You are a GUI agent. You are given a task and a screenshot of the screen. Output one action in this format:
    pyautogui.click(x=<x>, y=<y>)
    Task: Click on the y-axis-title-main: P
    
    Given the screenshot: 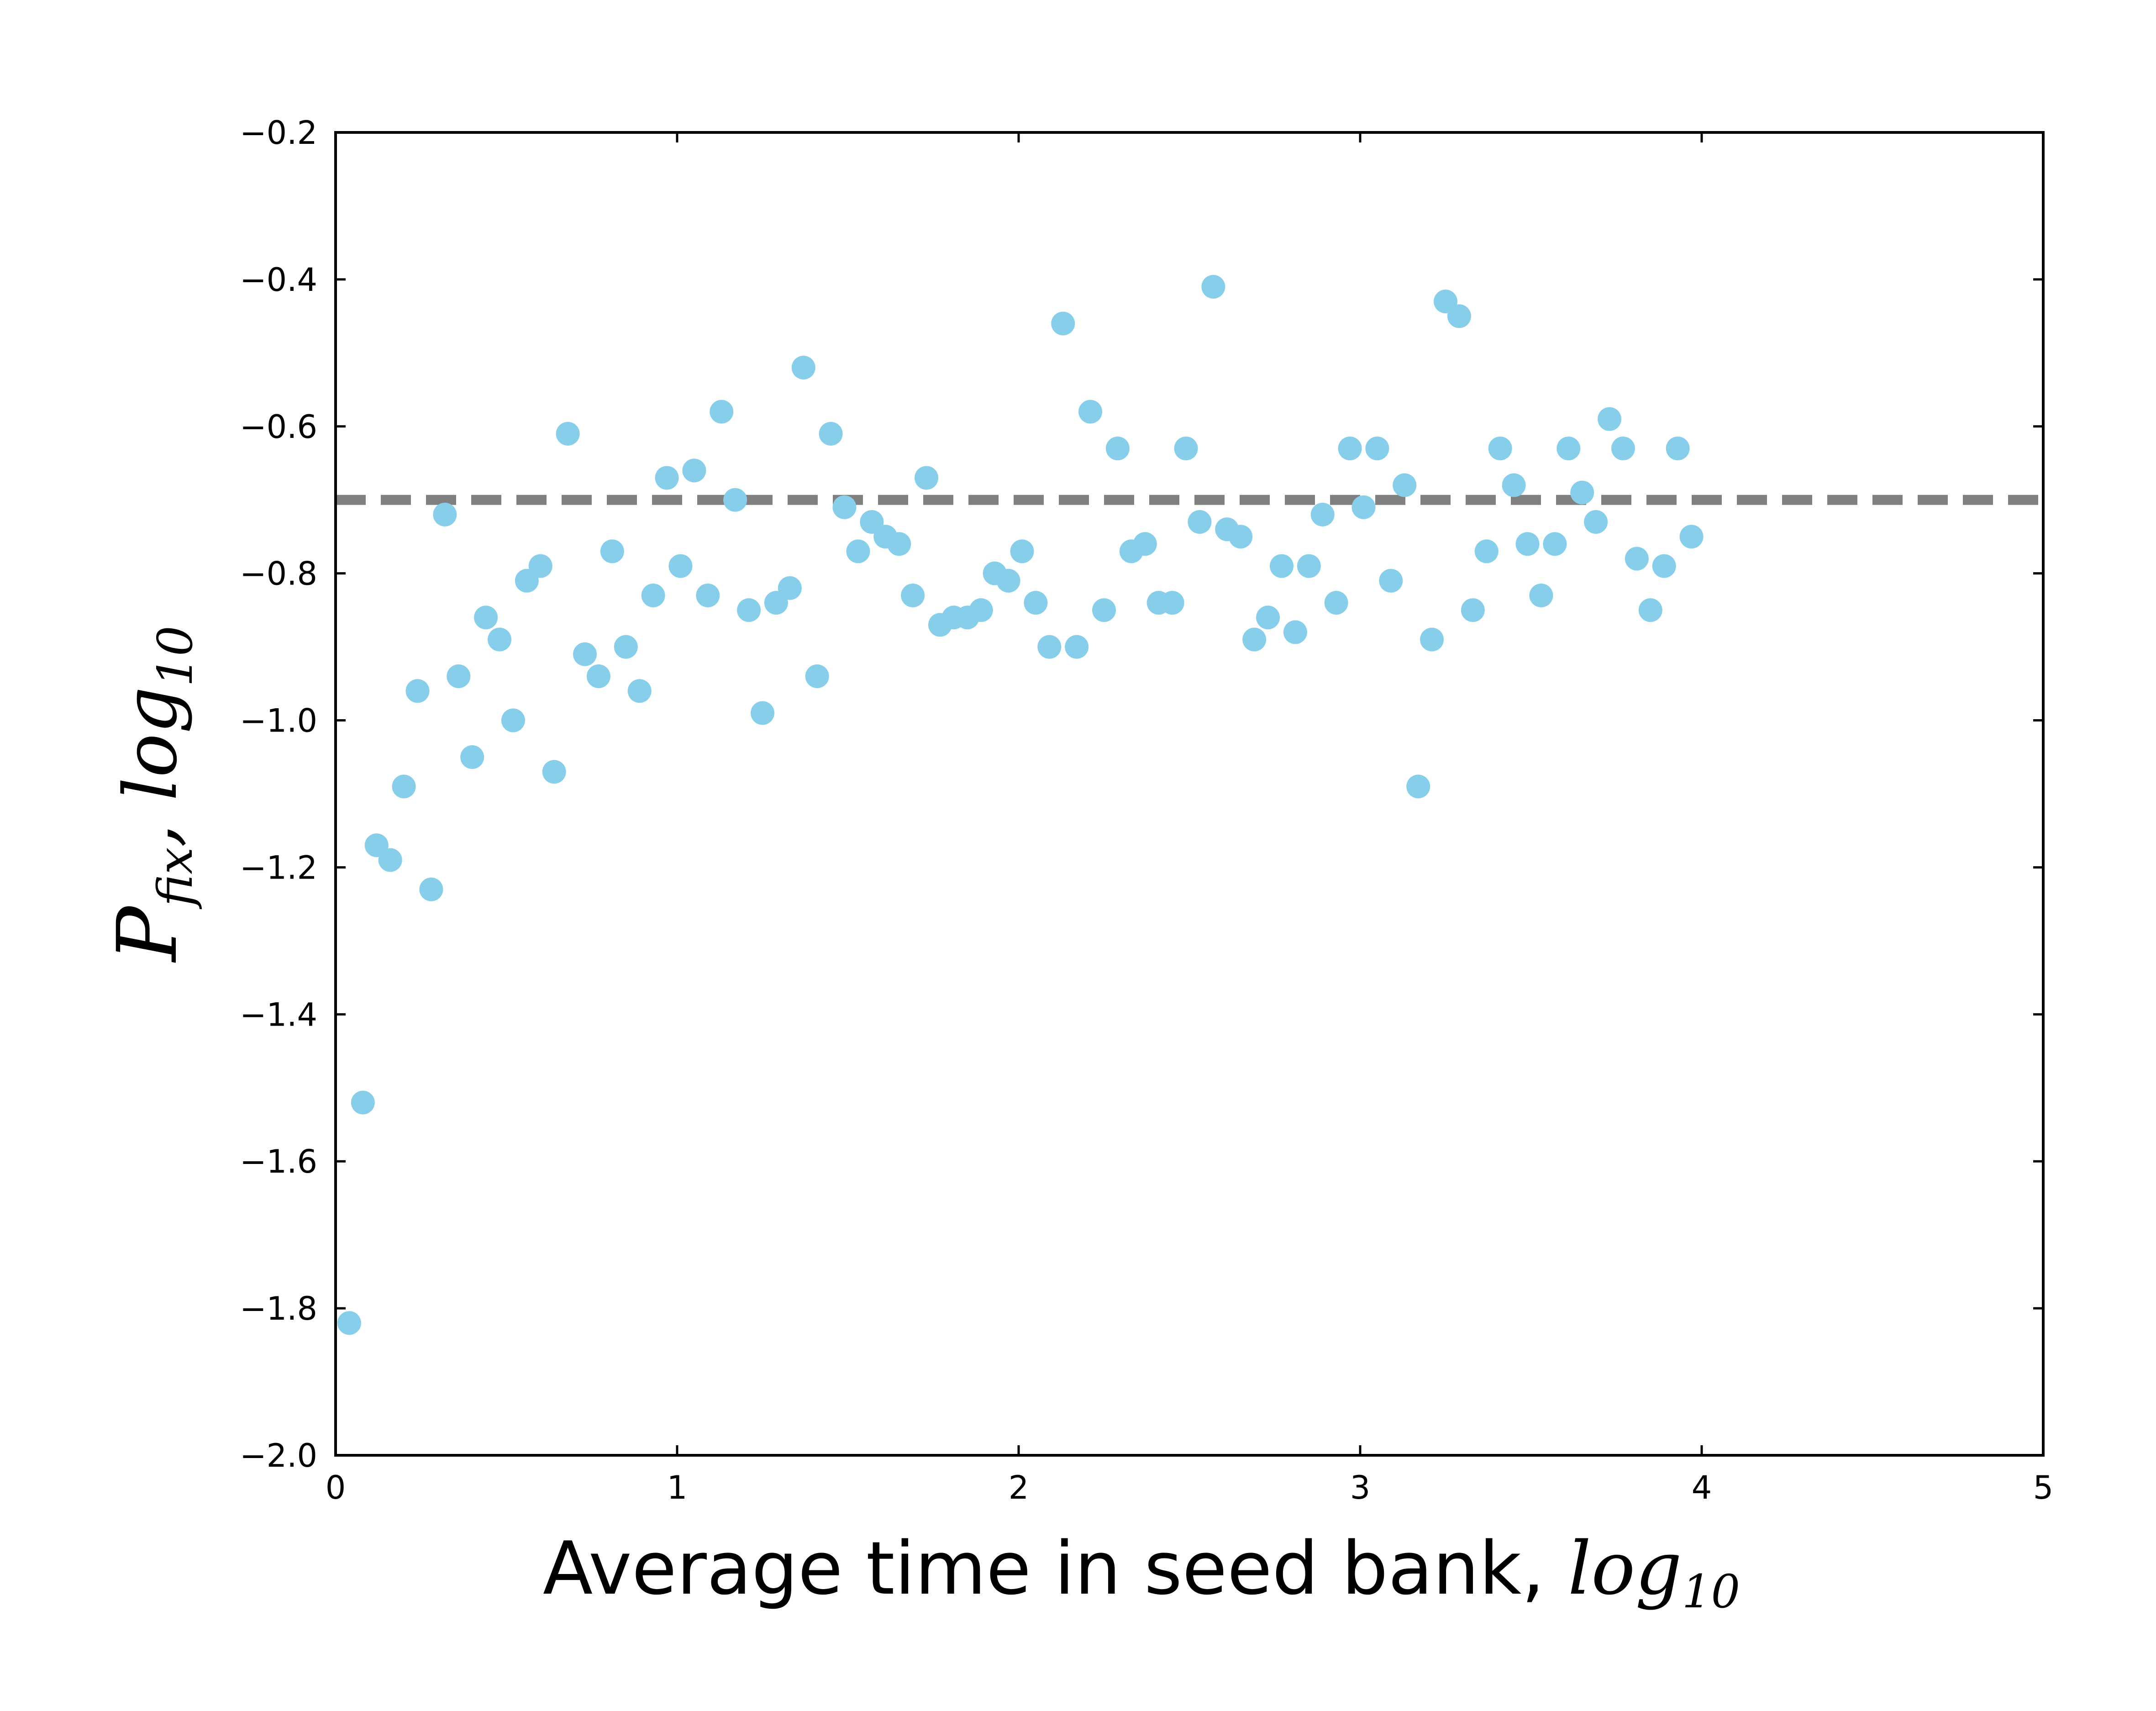 What is the action you would take?
    pyautogui.click(x=147, y=934)
    